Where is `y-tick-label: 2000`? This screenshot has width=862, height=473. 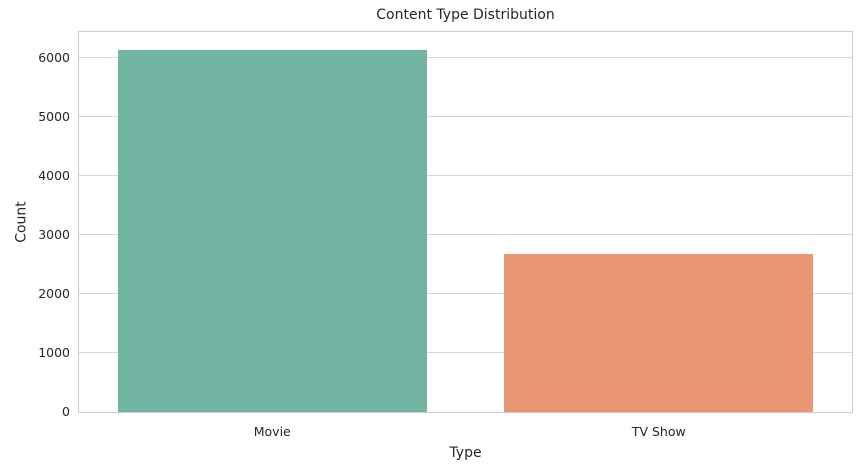 y-tick-label: 2000 is located at coordinates (54, 293).